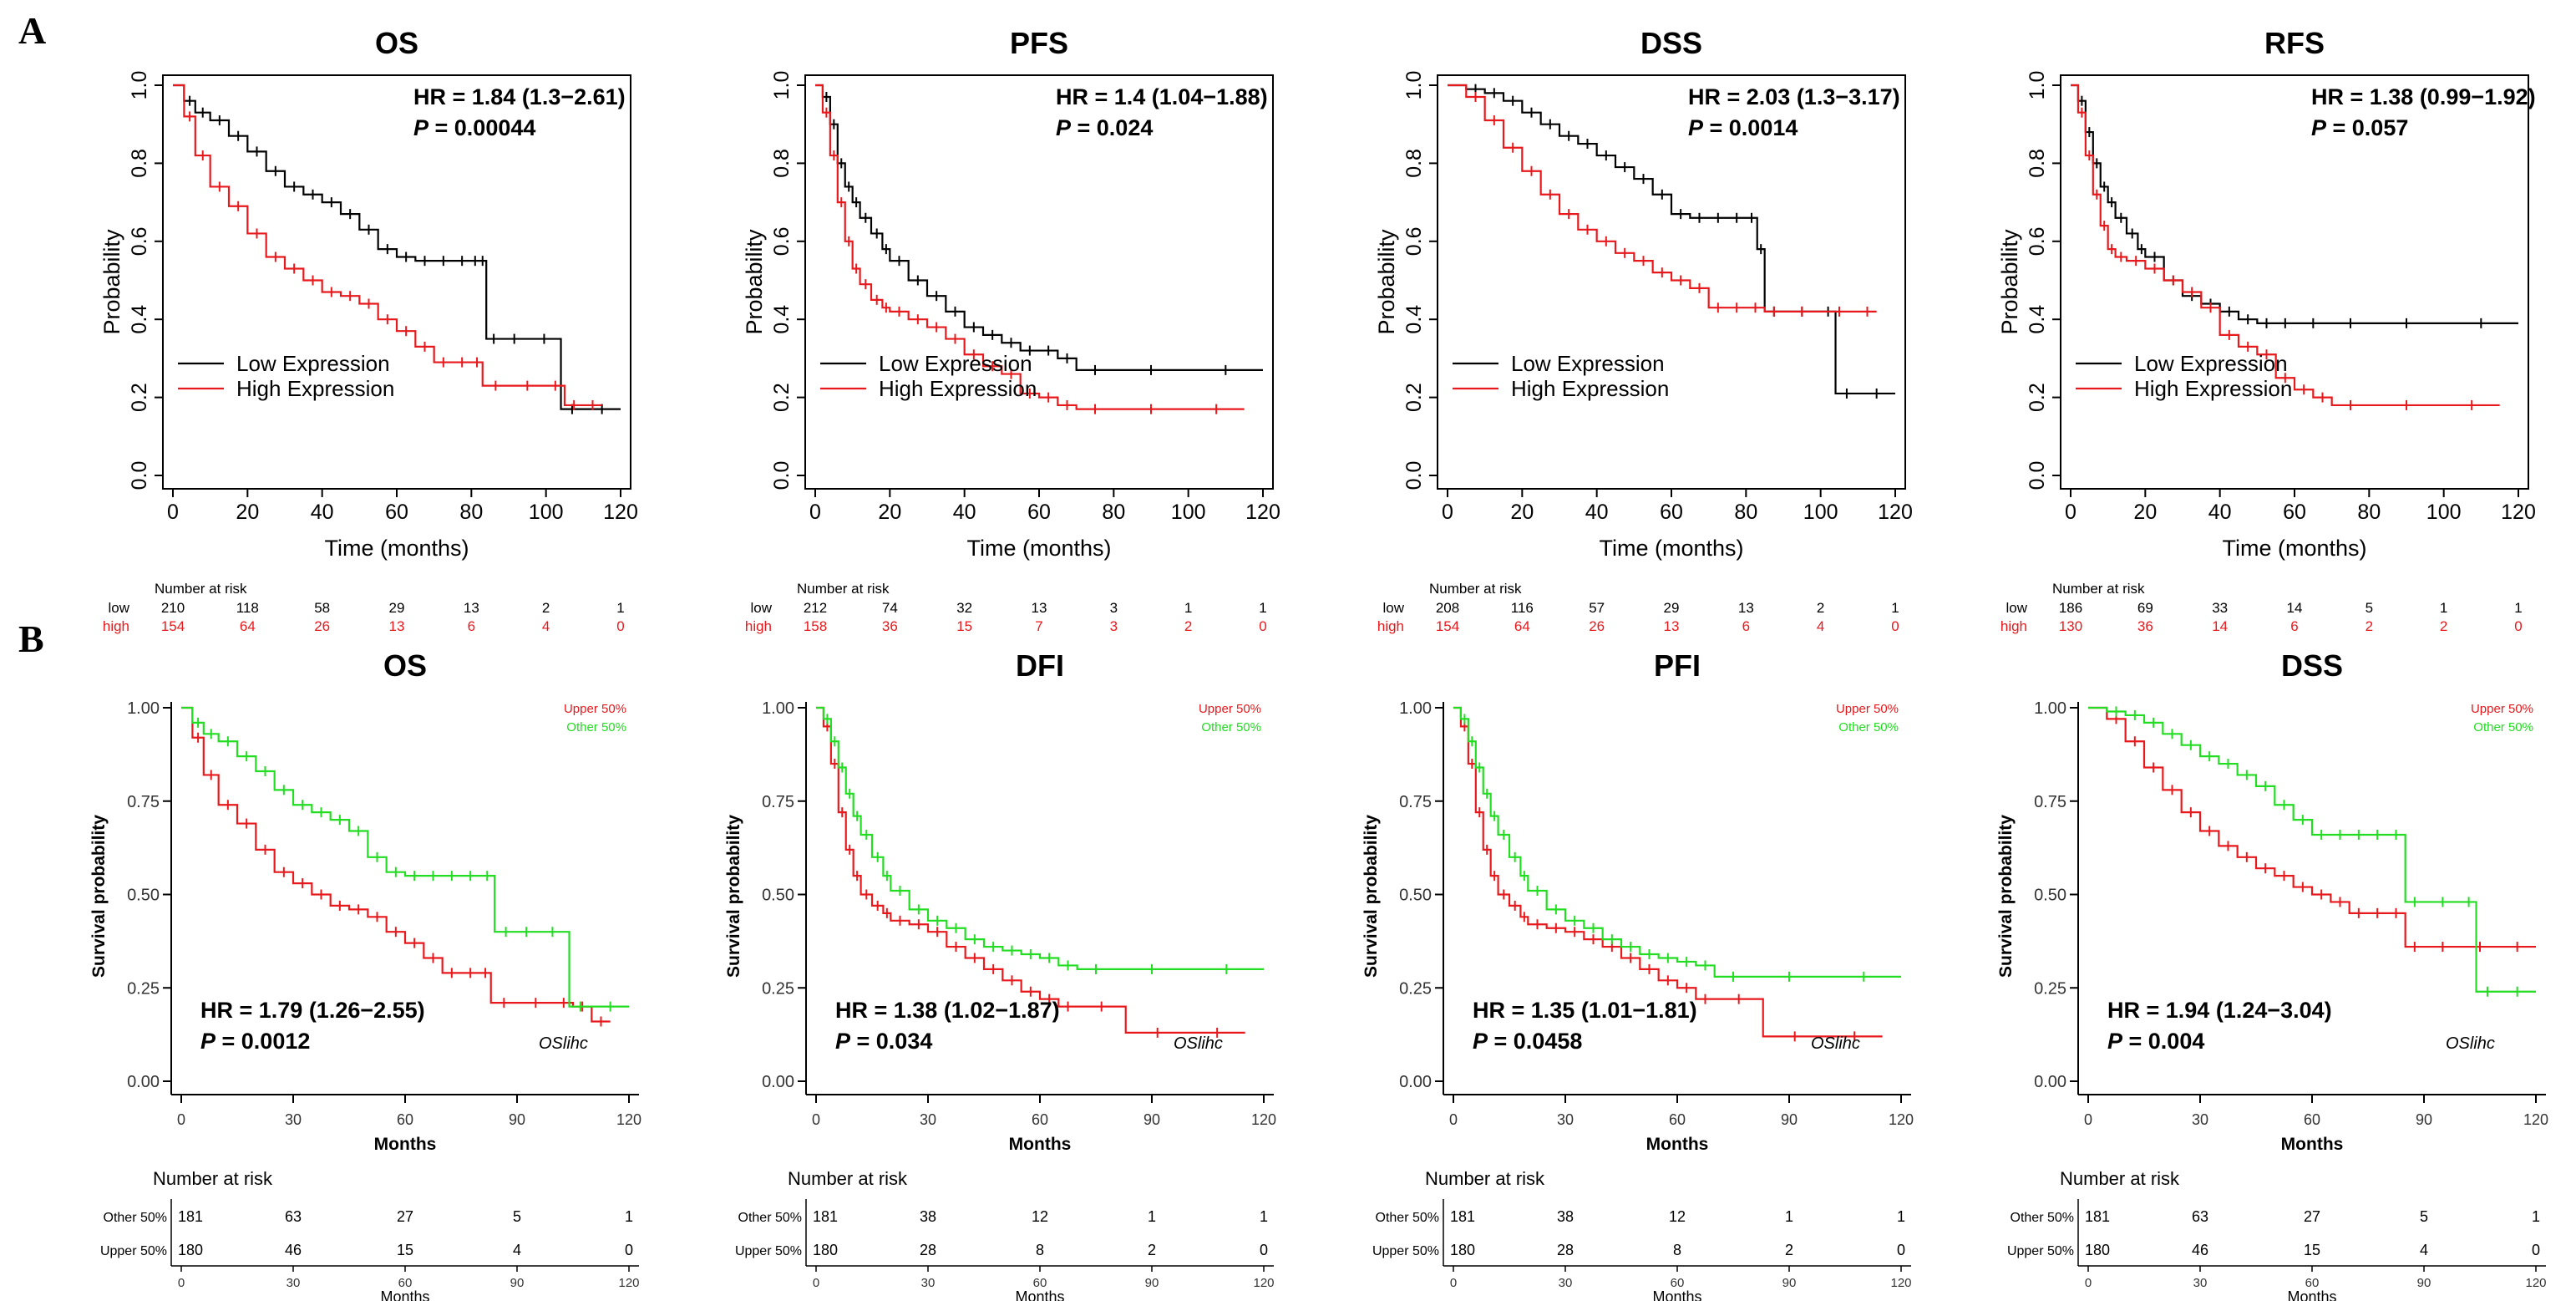  Describe the element at coordinates (778, 1082) in the screenshot. I see `y-tick-label: 0.00` at that location.